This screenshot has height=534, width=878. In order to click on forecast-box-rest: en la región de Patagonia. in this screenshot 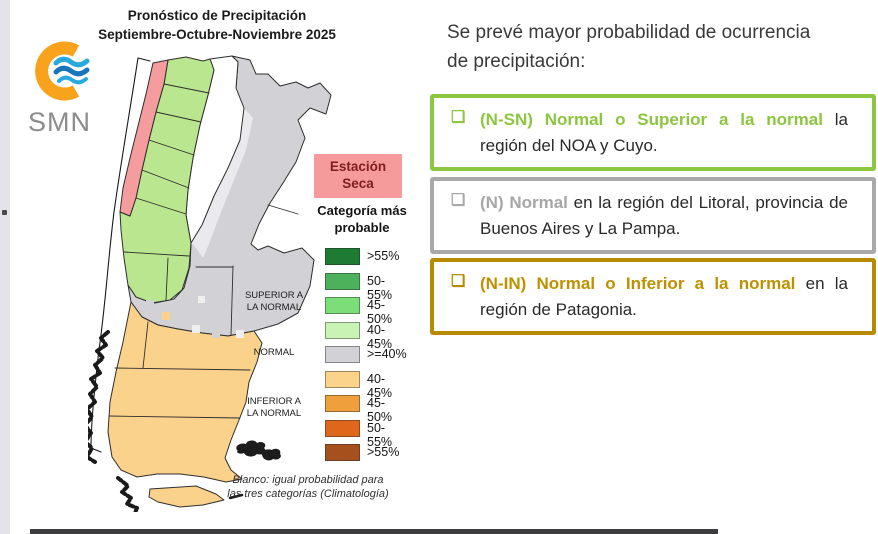, I will do `click(664, 296)`.